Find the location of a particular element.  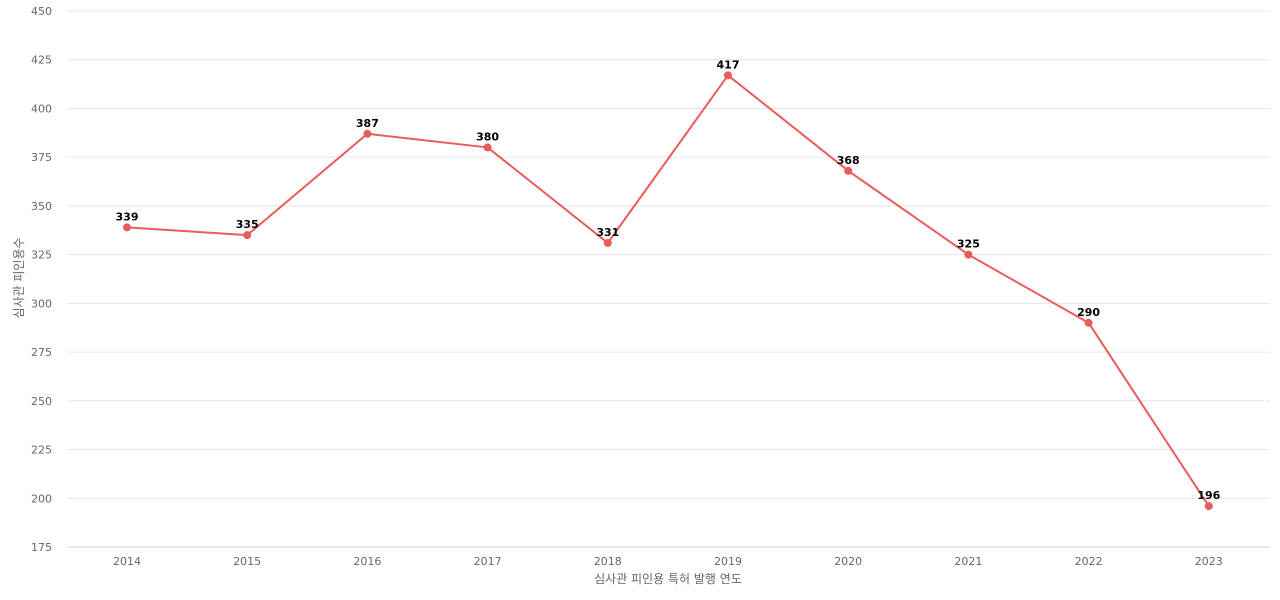

y-tick-label: 250 is located at coordinates (41, 401).